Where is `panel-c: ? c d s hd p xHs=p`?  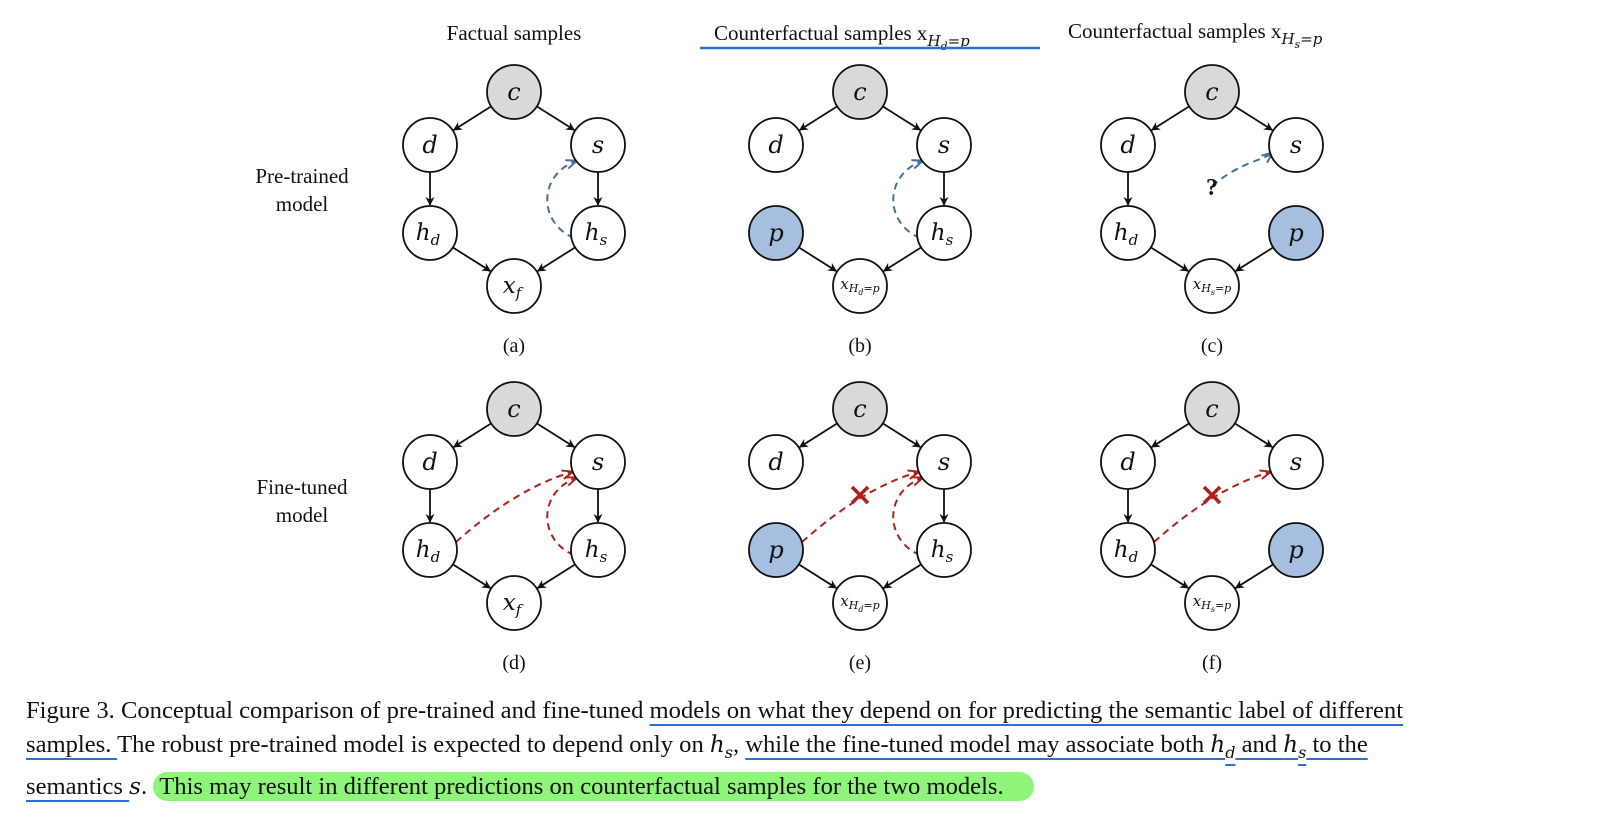 panel-c: ? c d s hd p xHs=p is located at coordinates (1212, 189).